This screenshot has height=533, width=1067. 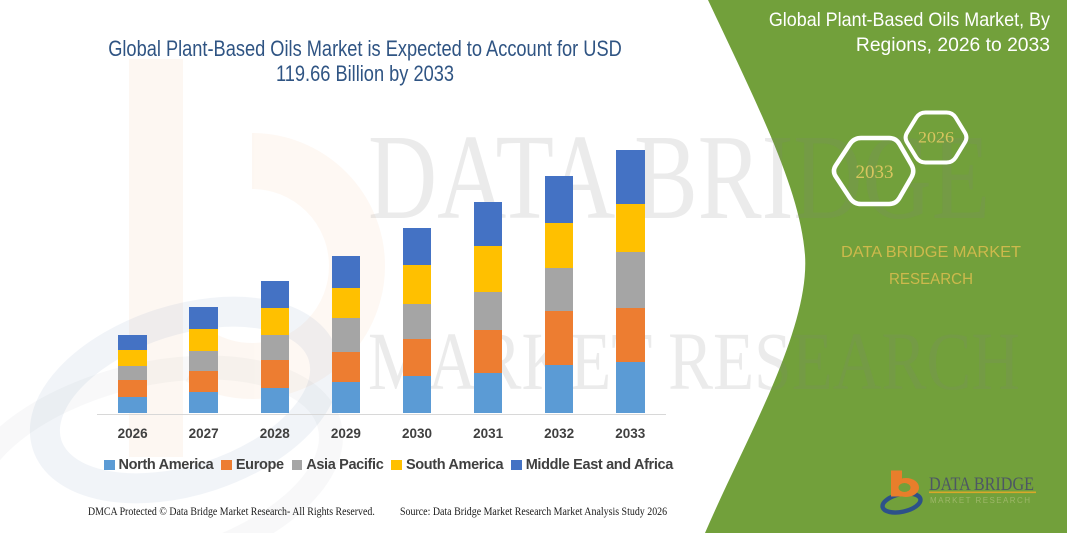 What do you see at coordinates (488, 433) in the screenshot?
I see `x-tick-2031: 2031` at bounding box center [488, 433].